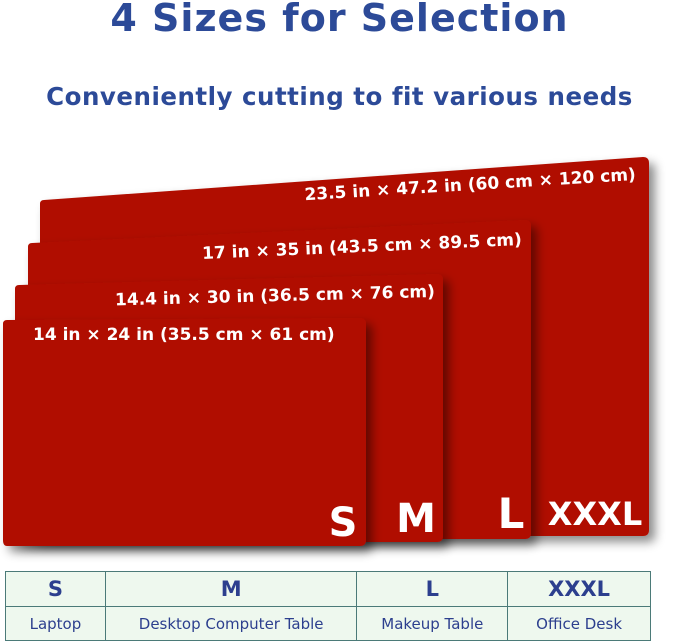 This screenshot has width=679, height=644. What do you see at coordinates (55, 623) in the screenshot?
I see `usage-cell: Laptop` at bounding box center [55, 623].